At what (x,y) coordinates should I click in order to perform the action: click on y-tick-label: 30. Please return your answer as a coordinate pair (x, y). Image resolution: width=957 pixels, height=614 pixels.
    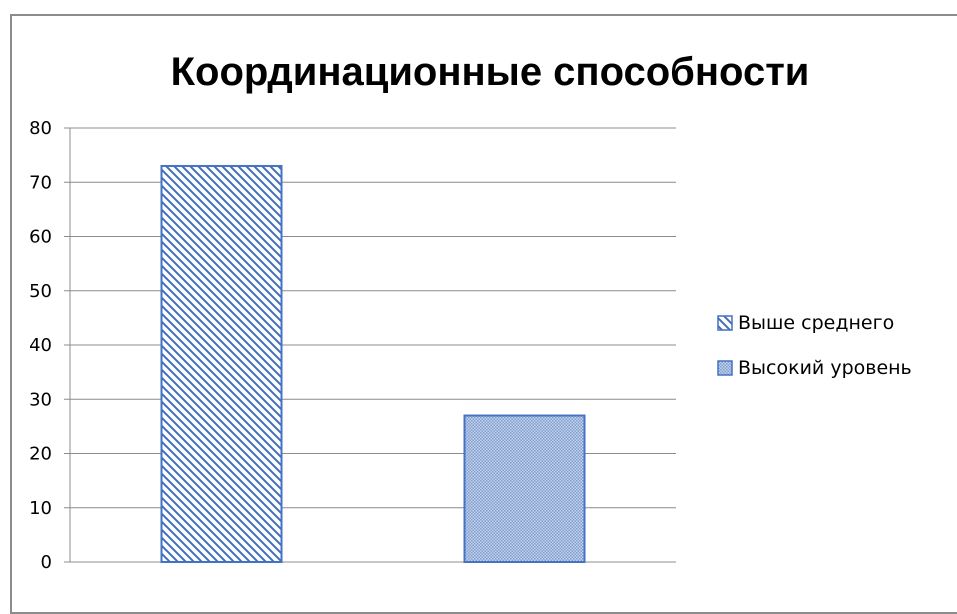
    Looking at the image, I should click on (40, 399).